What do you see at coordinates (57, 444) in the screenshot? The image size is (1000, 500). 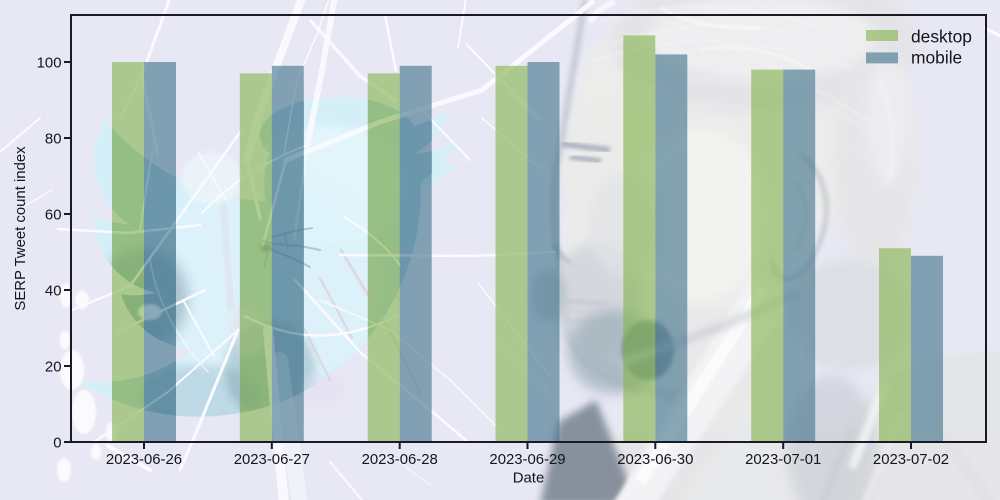 I see `svg-text: 0` at bounding box center [57, 444].